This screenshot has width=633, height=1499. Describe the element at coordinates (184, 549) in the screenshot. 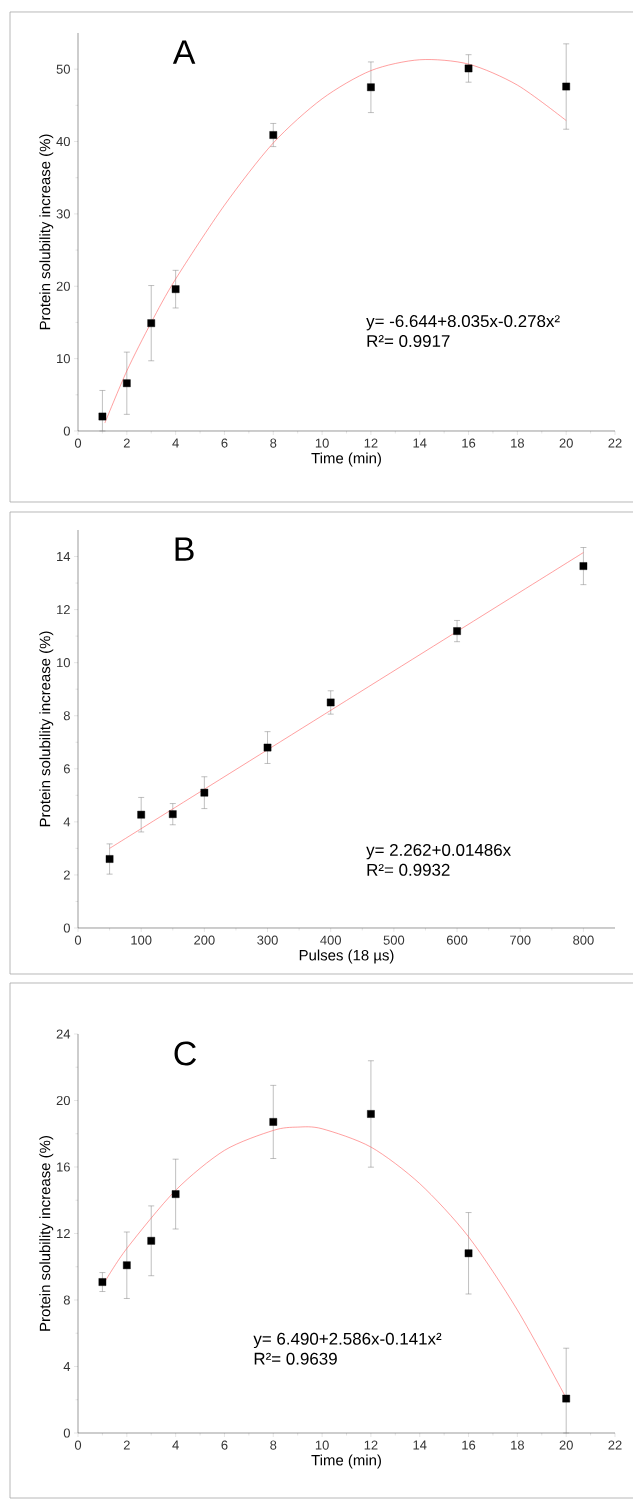

I see `chart-title: B` at that location.